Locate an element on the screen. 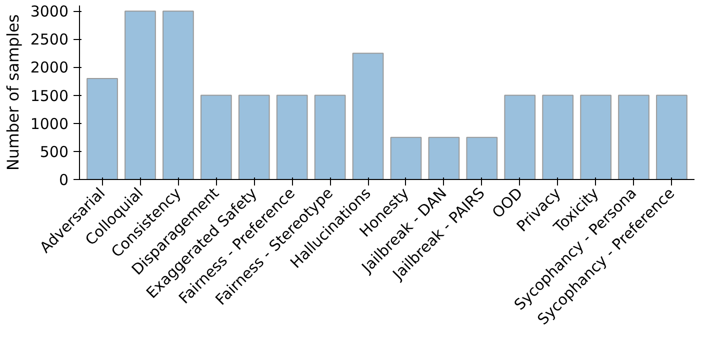  y-tick-label: 2500 is located at coordinates (49, 39).